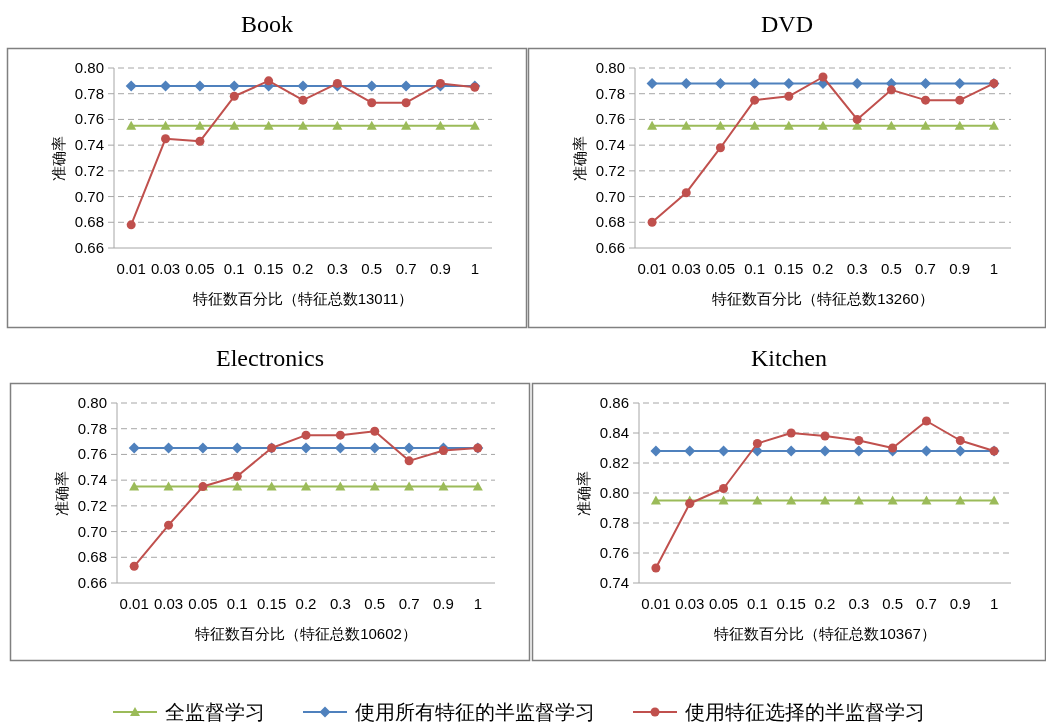 The height and width of the screenshot is (725, 1046). I want to click on x-tick-label: 1, so click(994, 603).